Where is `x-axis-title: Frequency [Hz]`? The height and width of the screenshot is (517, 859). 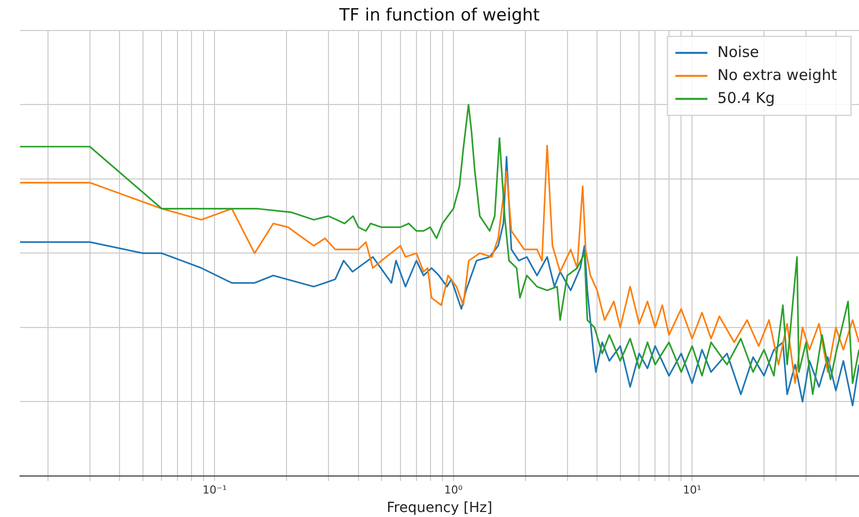
x-axis-title: Frequency [Hz] is located at coordinates (439, 508).